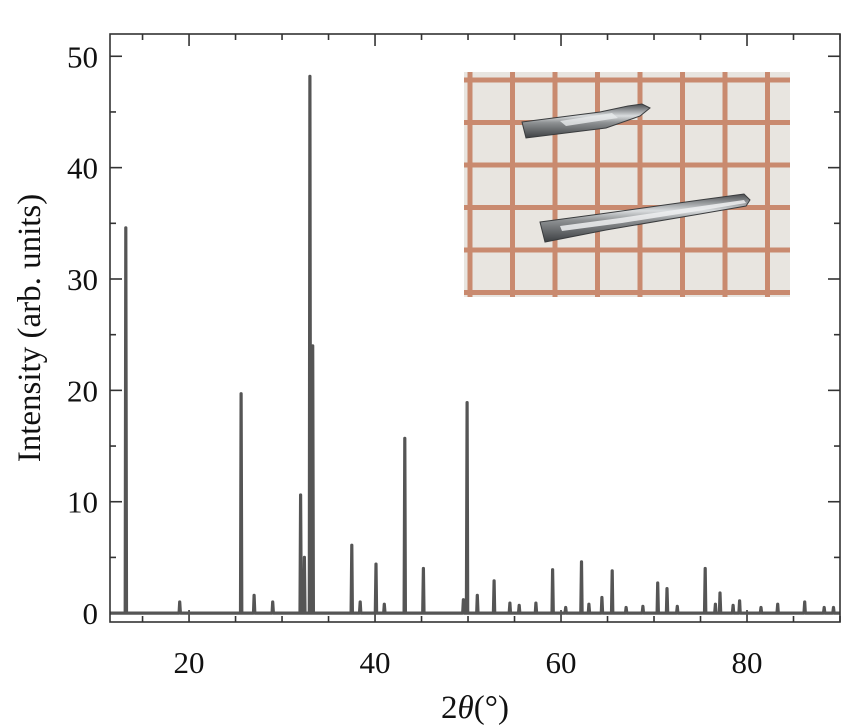 The height and width of the screenshot is (728, 853). I want to click on x-tick-label: 60, so click(561, 662).